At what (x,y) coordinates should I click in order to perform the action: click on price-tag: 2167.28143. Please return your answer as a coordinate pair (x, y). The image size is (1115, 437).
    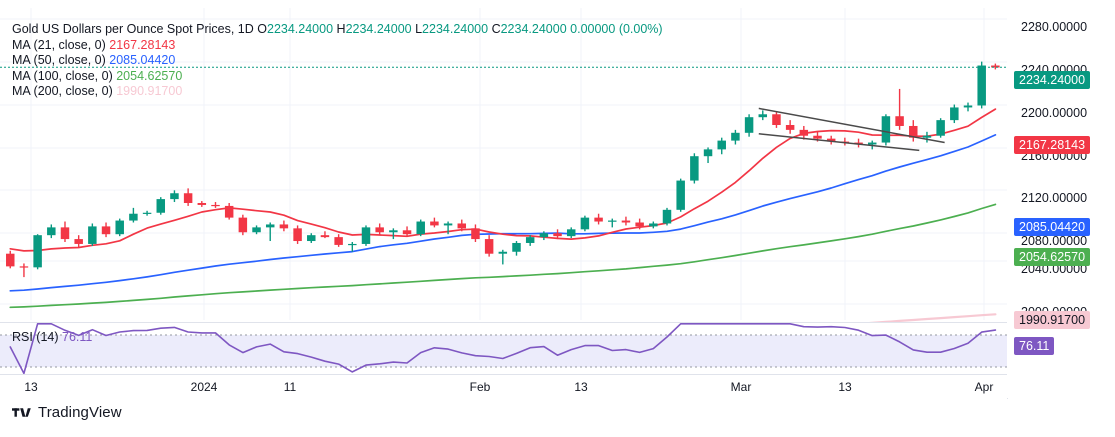
    Looking at the image, I should click on (1052, 145).